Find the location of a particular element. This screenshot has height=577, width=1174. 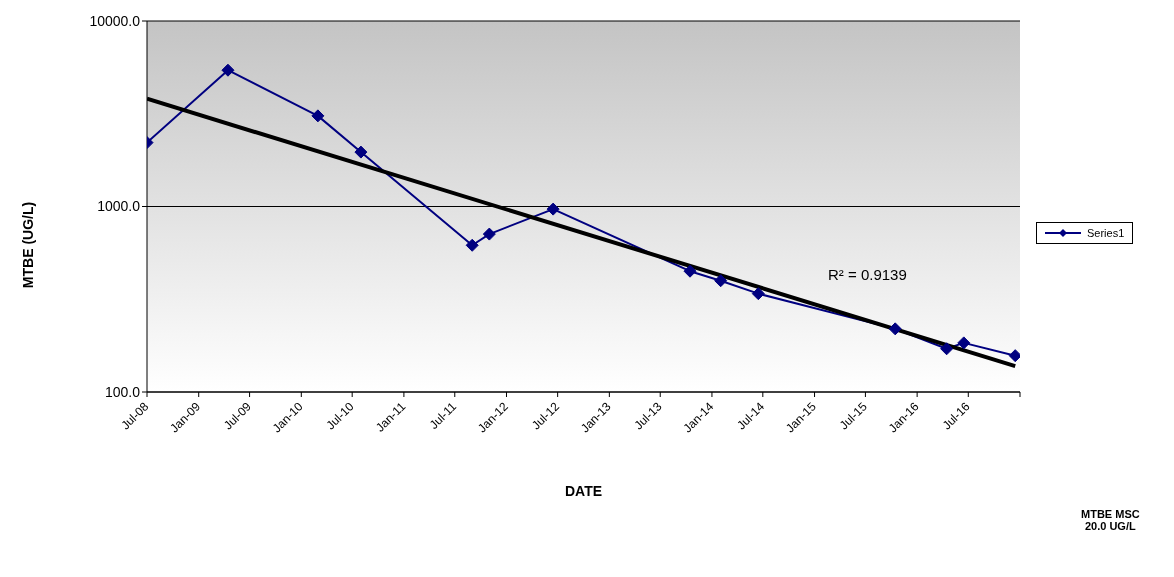

annotation: R² = 0.9139 is located at coordinates (867, 274).